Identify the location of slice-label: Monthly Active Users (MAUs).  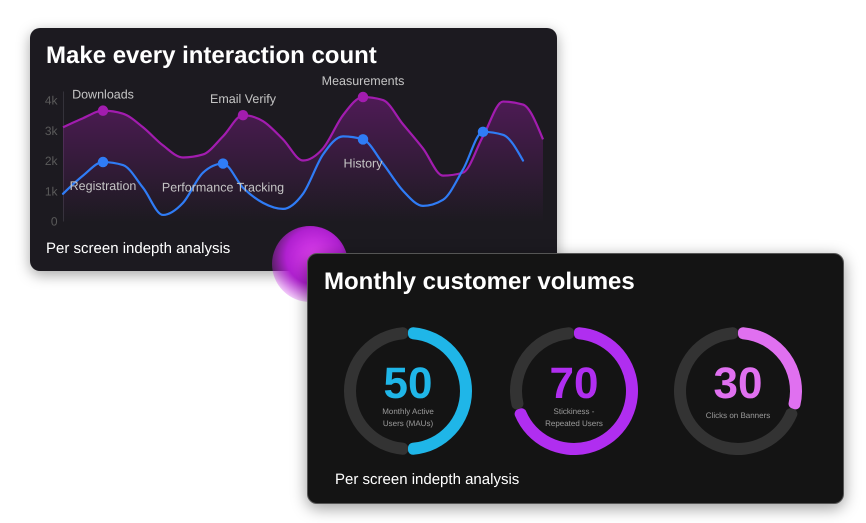
(408, 417).